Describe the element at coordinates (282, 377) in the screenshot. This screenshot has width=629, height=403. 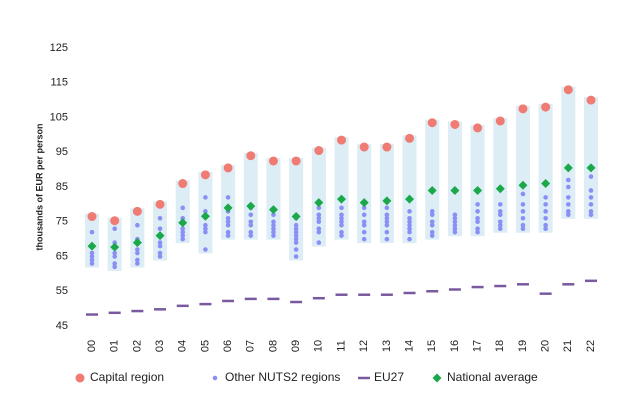
I see `legend-label: Other NUTS2 regions` at that location.